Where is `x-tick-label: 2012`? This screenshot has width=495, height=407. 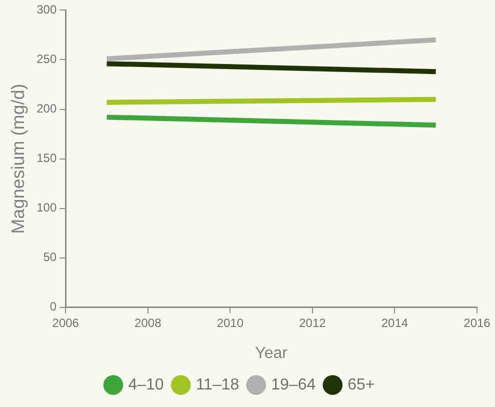
x-tick-label: 2012 is located at coordinates (312, 323).